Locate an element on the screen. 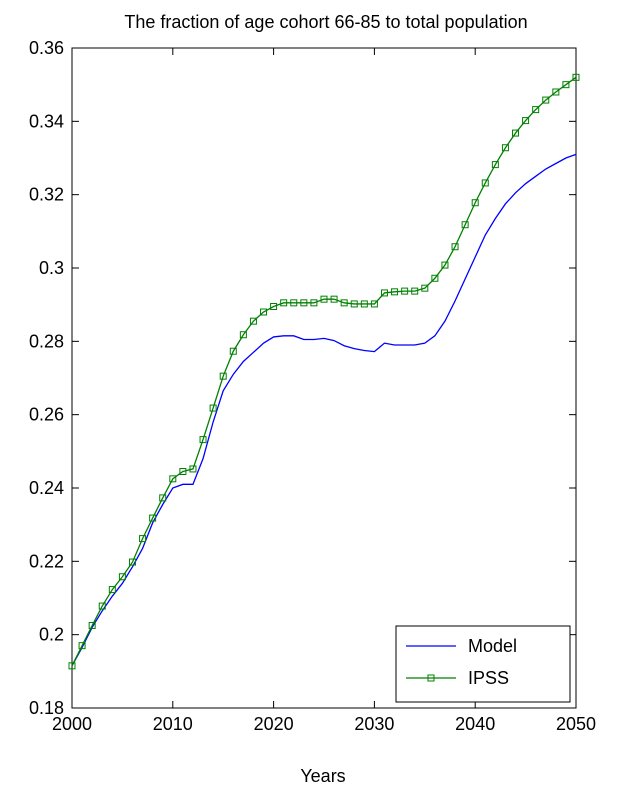  y-tick-label: 0.3 is located at coordinates (51, 268).